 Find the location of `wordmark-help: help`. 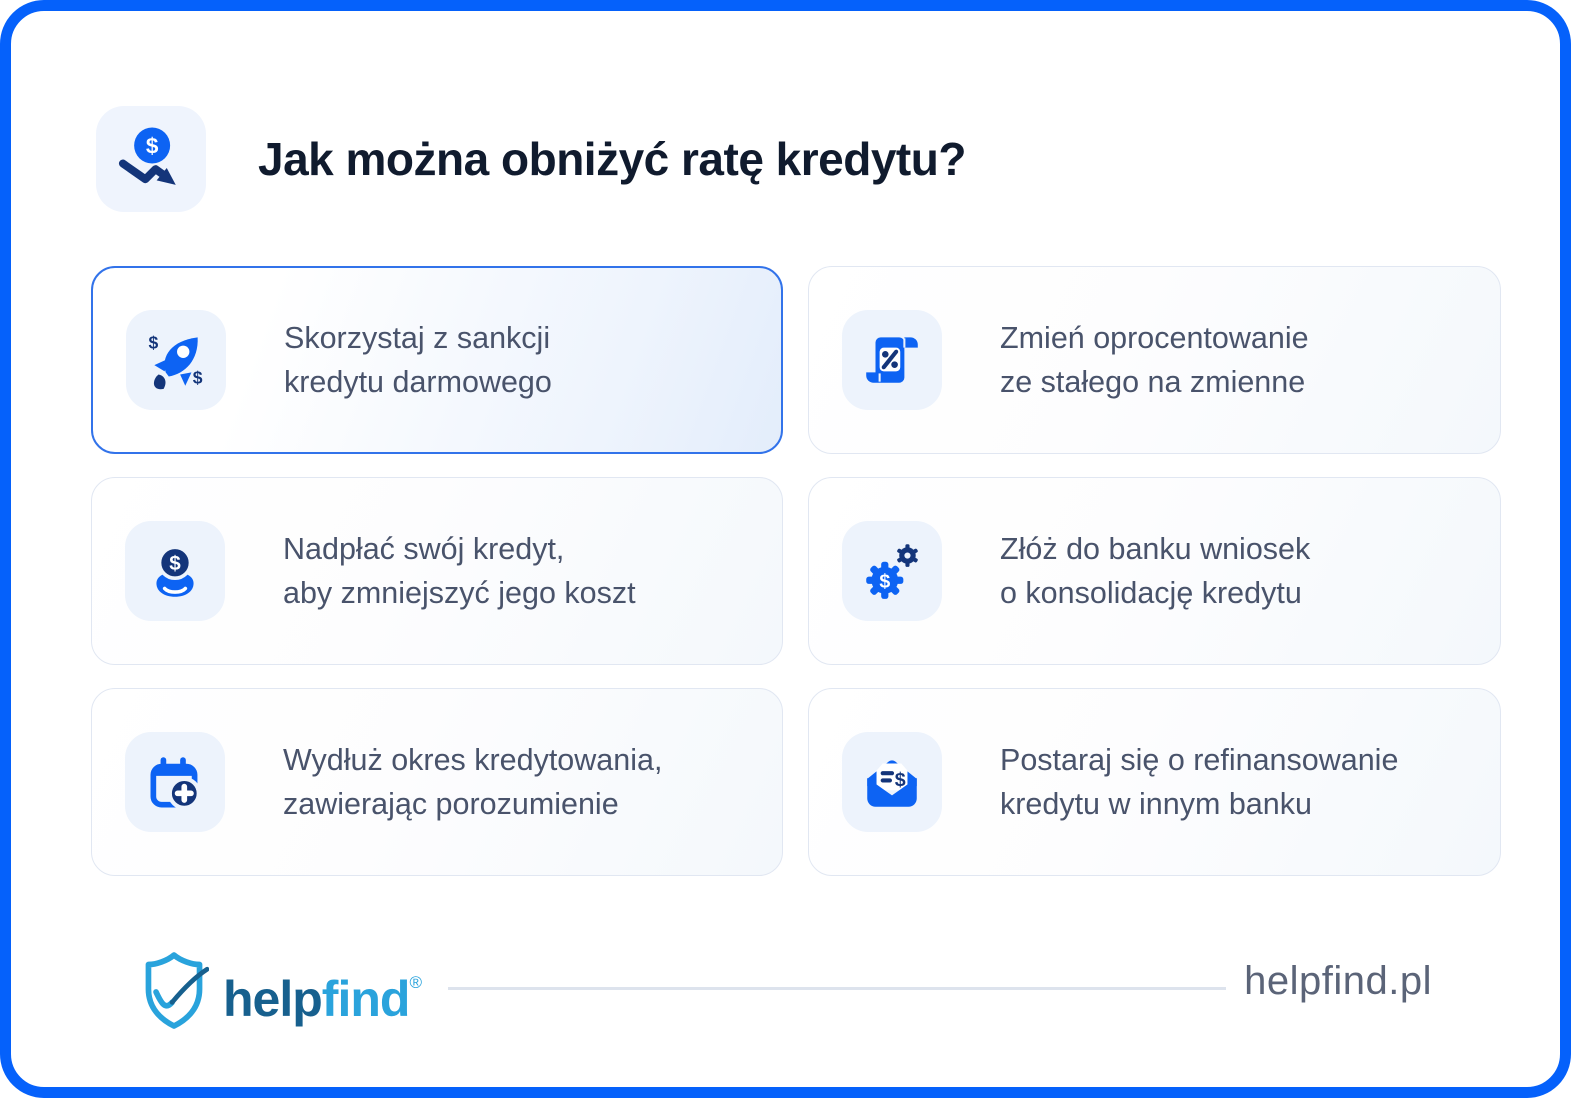

wordmark-help: help is located at coordinates (273, 999).